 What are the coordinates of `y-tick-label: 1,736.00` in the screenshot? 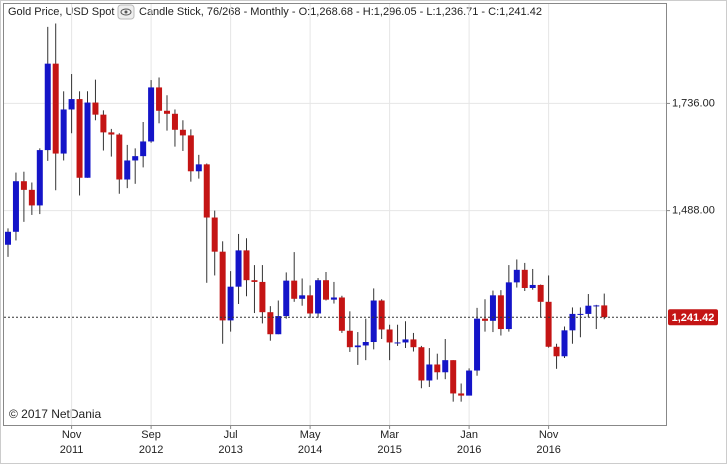 It's located at (693, 103).